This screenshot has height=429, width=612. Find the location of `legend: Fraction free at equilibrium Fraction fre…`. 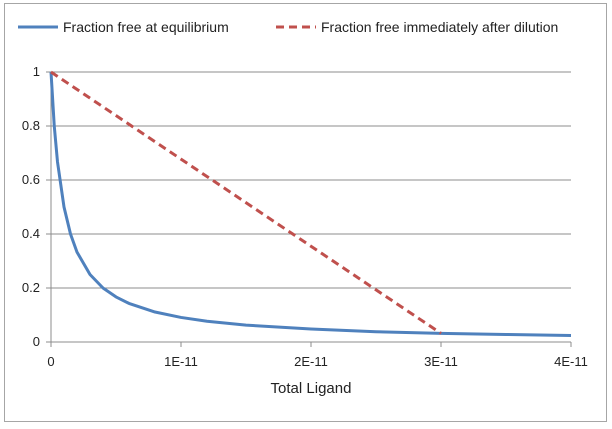

legend: Fraction free at equilibrium Fraction fre… is located at coordinates (288, 27).